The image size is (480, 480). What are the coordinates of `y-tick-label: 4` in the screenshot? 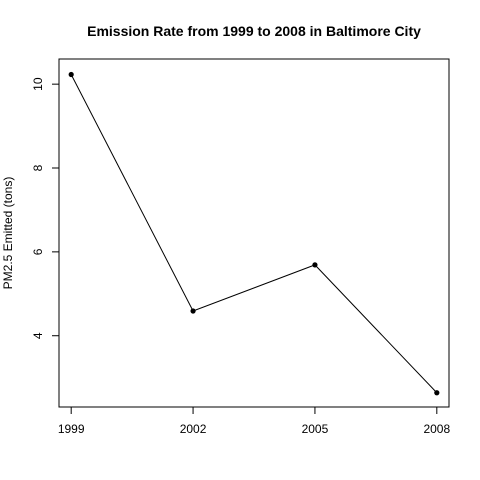 It's located at (38, 335).